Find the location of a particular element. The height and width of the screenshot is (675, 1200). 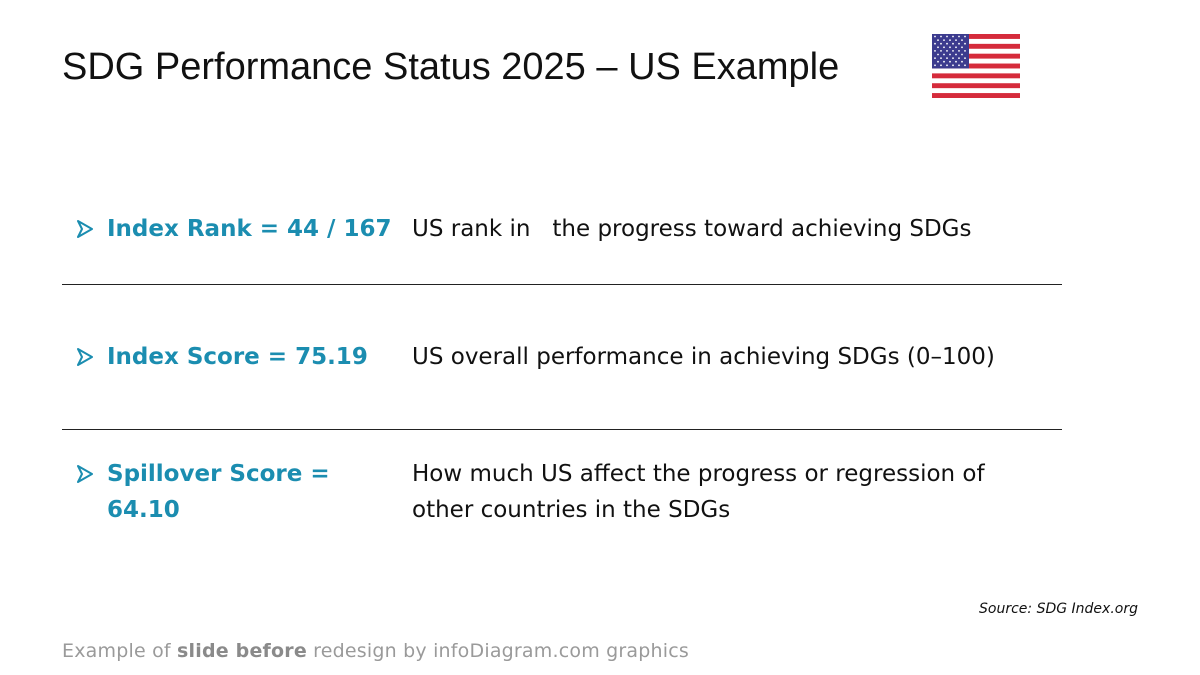

slide-title: SDG Performance Status 2025 – US Example is located at coordinates (451, 67).